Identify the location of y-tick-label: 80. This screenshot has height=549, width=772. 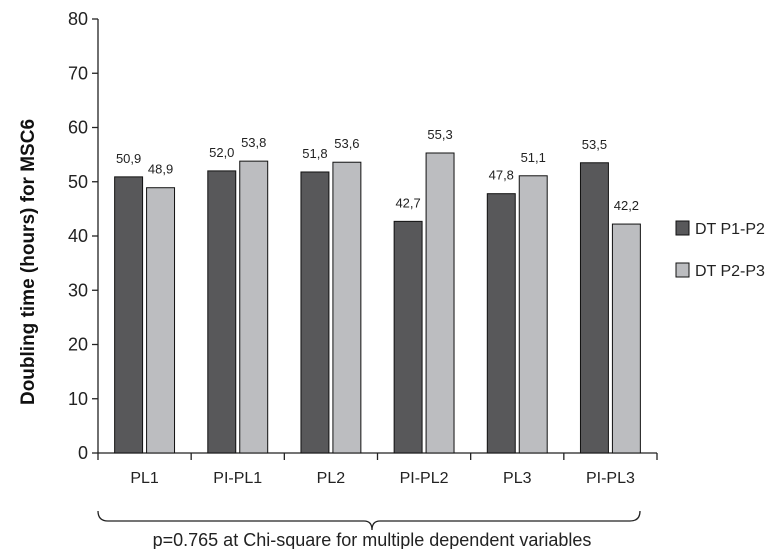
(78, 19).